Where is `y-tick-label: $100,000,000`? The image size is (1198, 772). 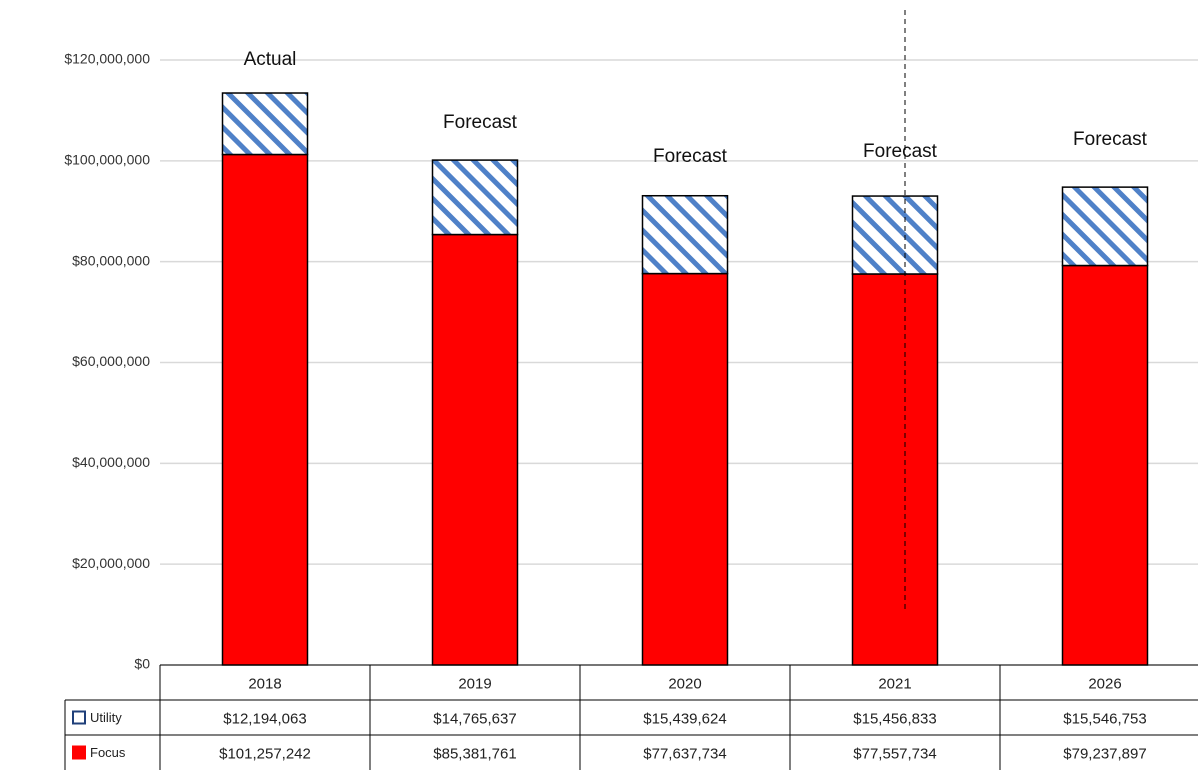
y-tick-label: $100,000,000 is located at coordinates (107, 160).